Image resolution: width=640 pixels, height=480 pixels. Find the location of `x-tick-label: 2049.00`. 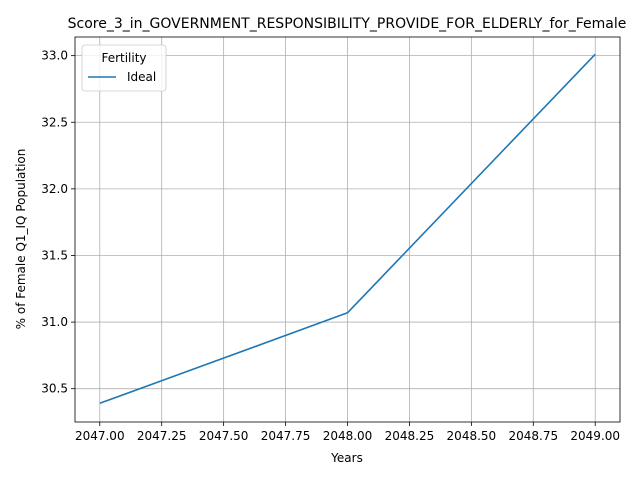

x-tick-label: 2049.00 is located at coordinates (595, 436).